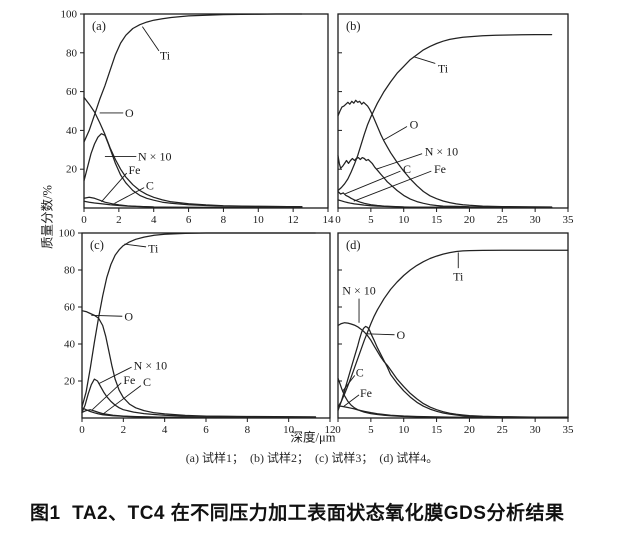 The image size is (624, 541). What do you see at coordinates (312, 458) in the screenshot?
I see `subfigure-caption: (a) 试样1； (b) 试样2； (c) 试样3； (d) 试样4。` at bounding box center [312, 458].